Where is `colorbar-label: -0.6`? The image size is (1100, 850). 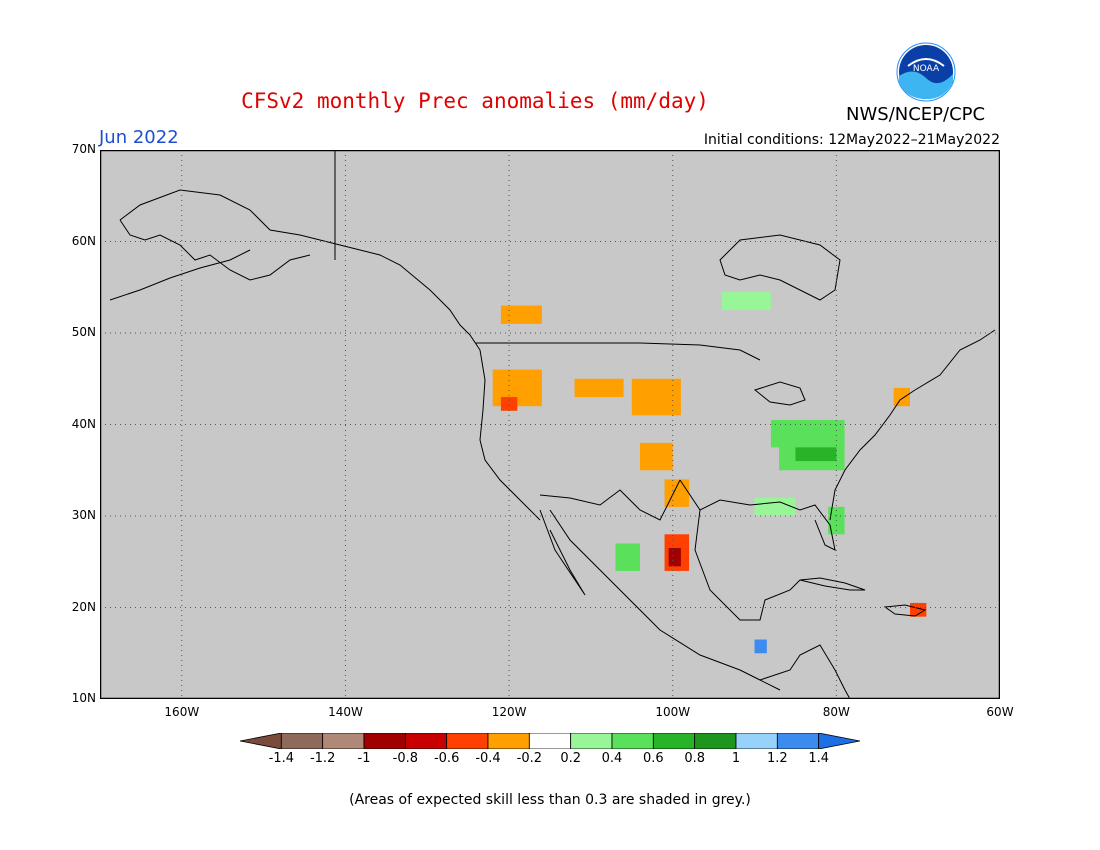
colorbar-label: -0.6 is located at coordinates (446, 758).